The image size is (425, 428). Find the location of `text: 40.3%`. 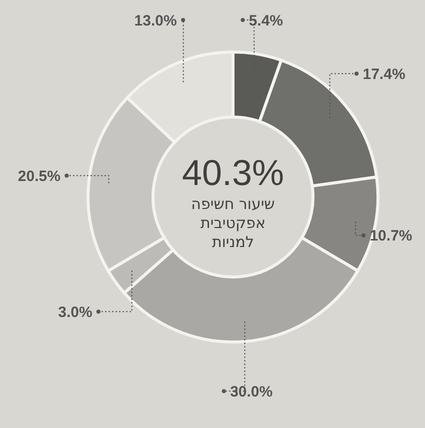

text: 40.3% is located at coordinates (233, 172).